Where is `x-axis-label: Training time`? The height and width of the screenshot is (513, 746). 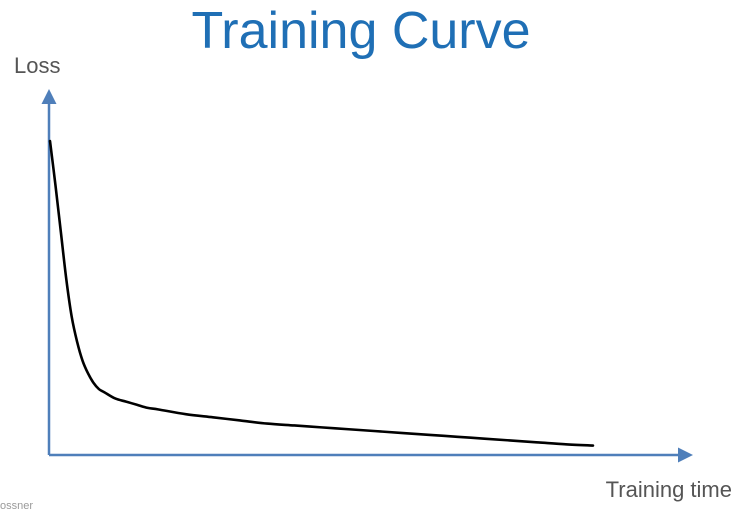 x-axis-label: Training time is located at coordinates (668, 489).